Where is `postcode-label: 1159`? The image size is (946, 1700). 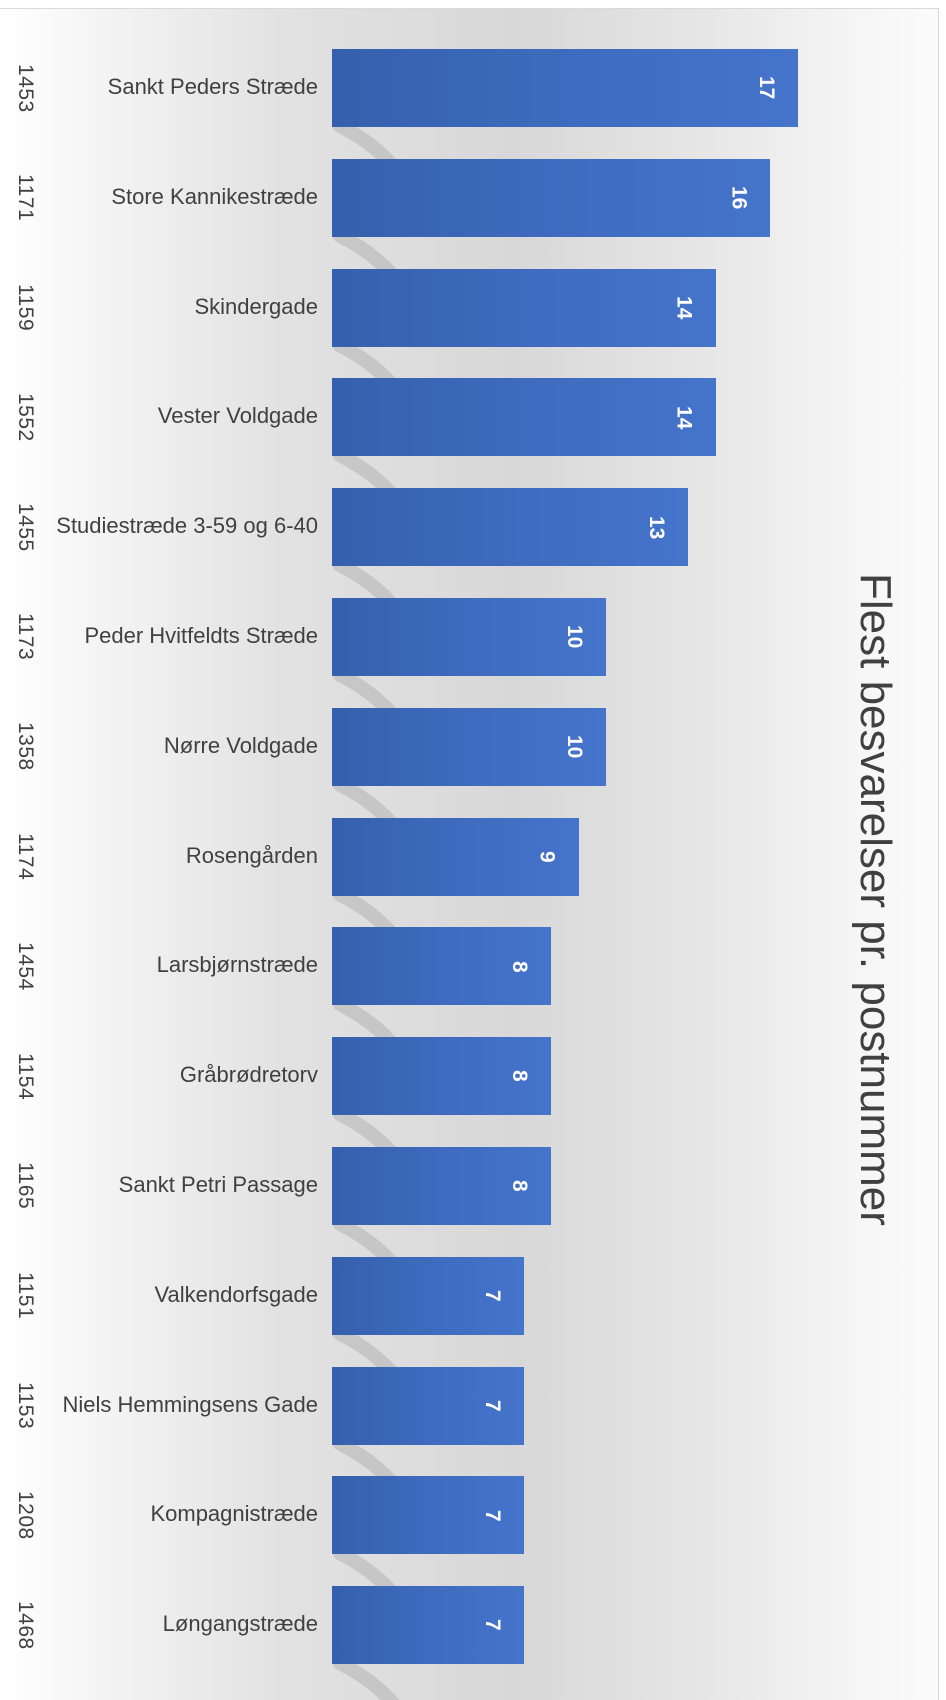 postcode-label: 1159 is located at coordinates (25, 308).